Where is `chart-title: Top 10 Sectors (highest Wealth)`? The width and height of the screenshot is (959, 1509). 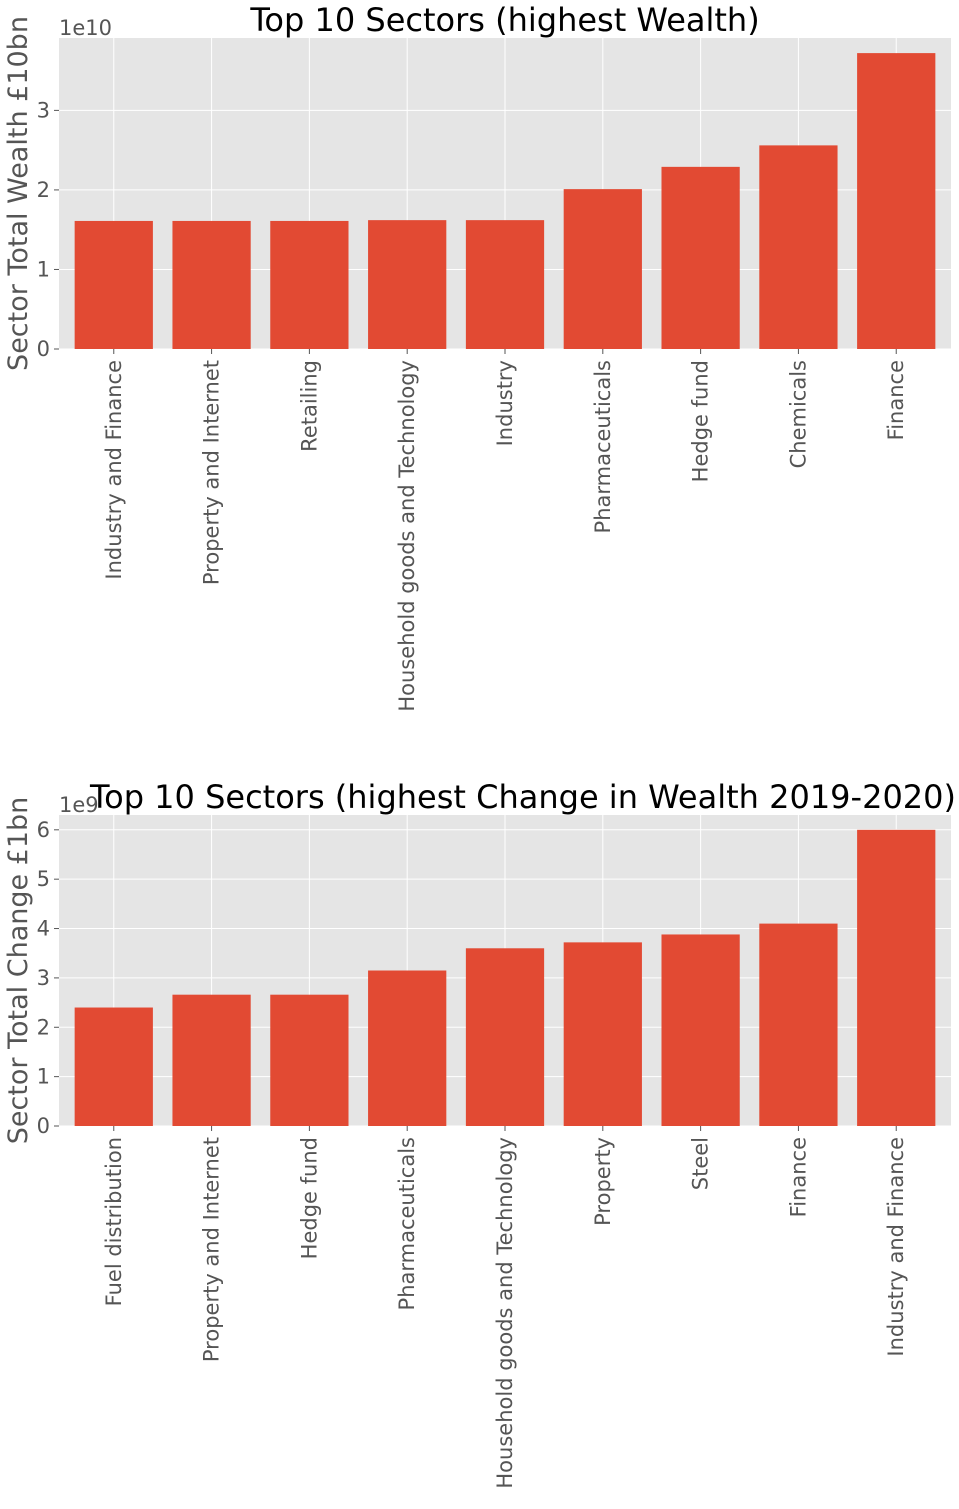 chart-title: Top 10 Sectors (highest Wealth) is located at coordinates (504, 20).